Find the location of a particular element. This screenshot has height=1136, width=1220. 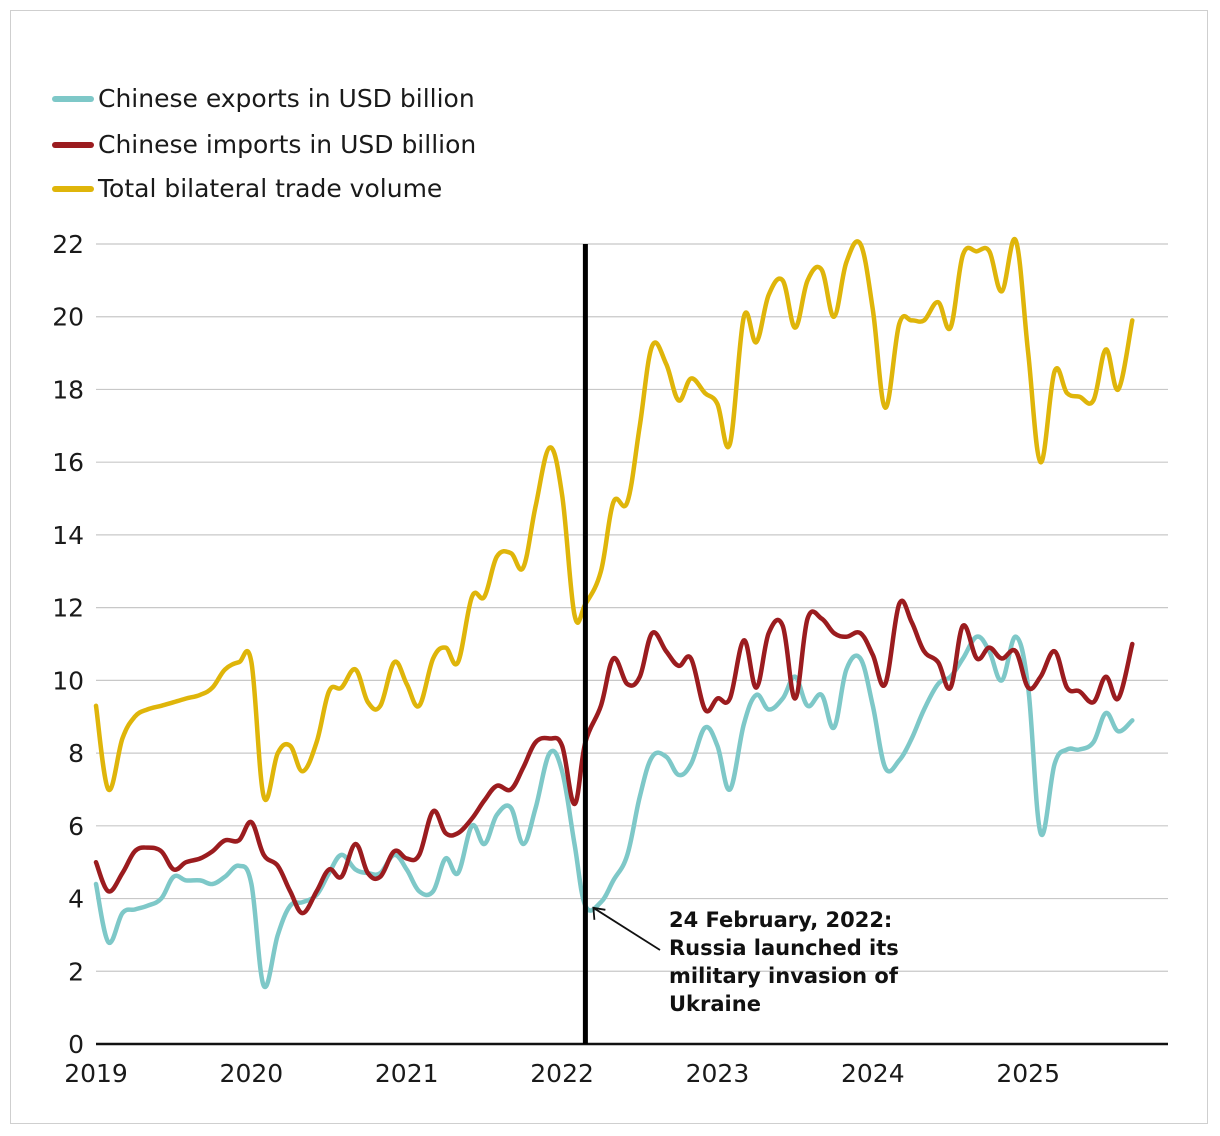

annotation-arrow-head is located at coordinates (599, 913).